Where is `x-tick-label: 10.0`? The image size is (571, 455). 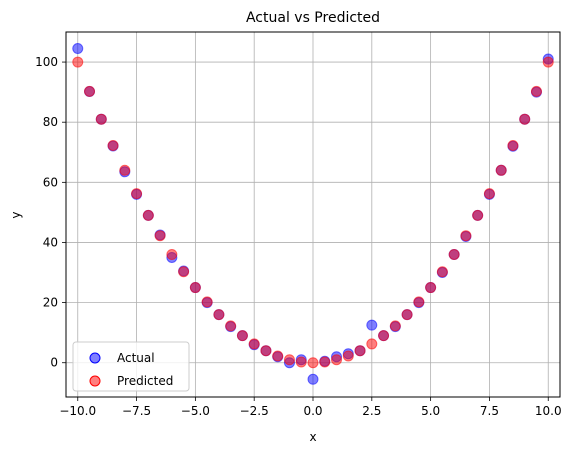
x-tick-label: 10.0 is located at coordinates (548, 411).